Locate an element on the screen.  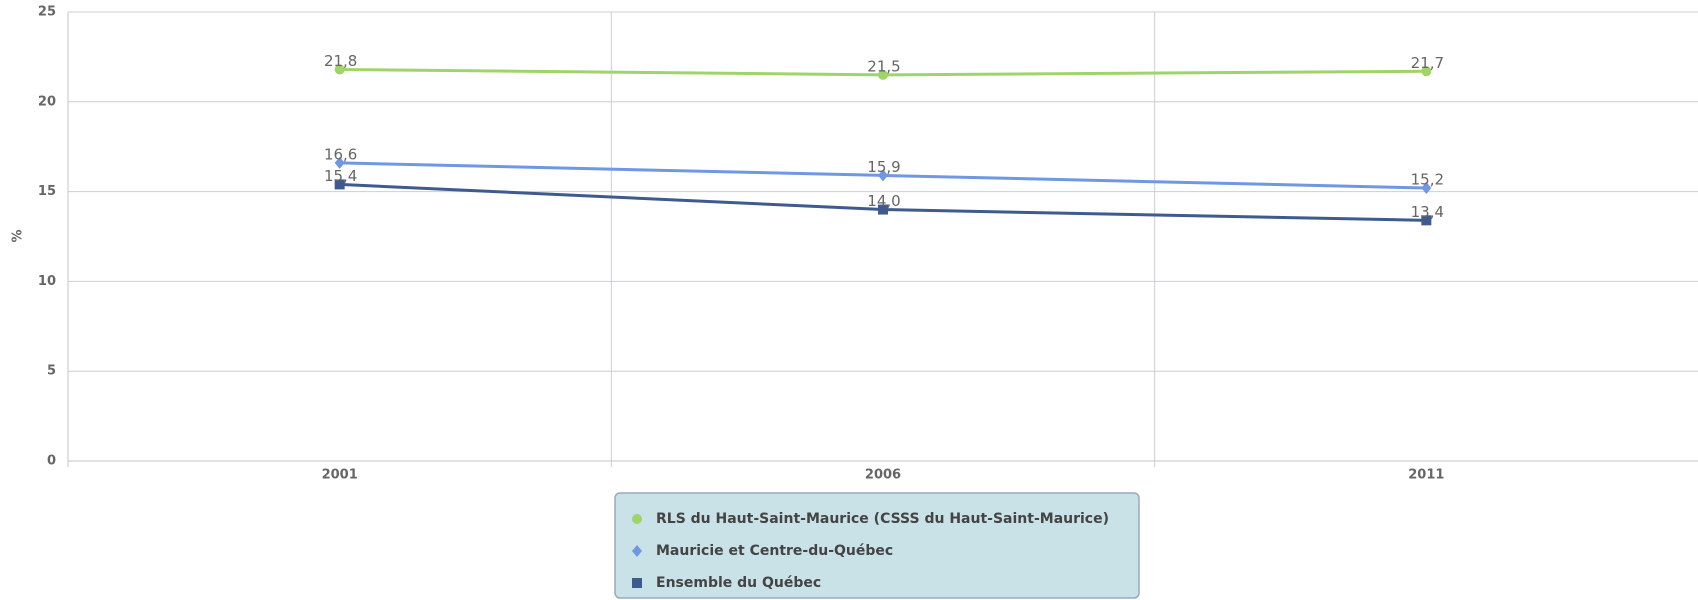
y-axis-label: % is located at coordinates (18, 235).